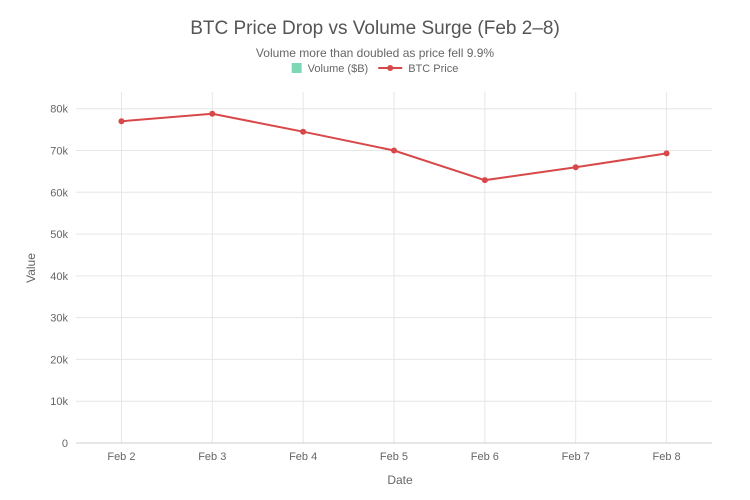  I want to click on x-tick-label: Feb 3, so click(212, 457).